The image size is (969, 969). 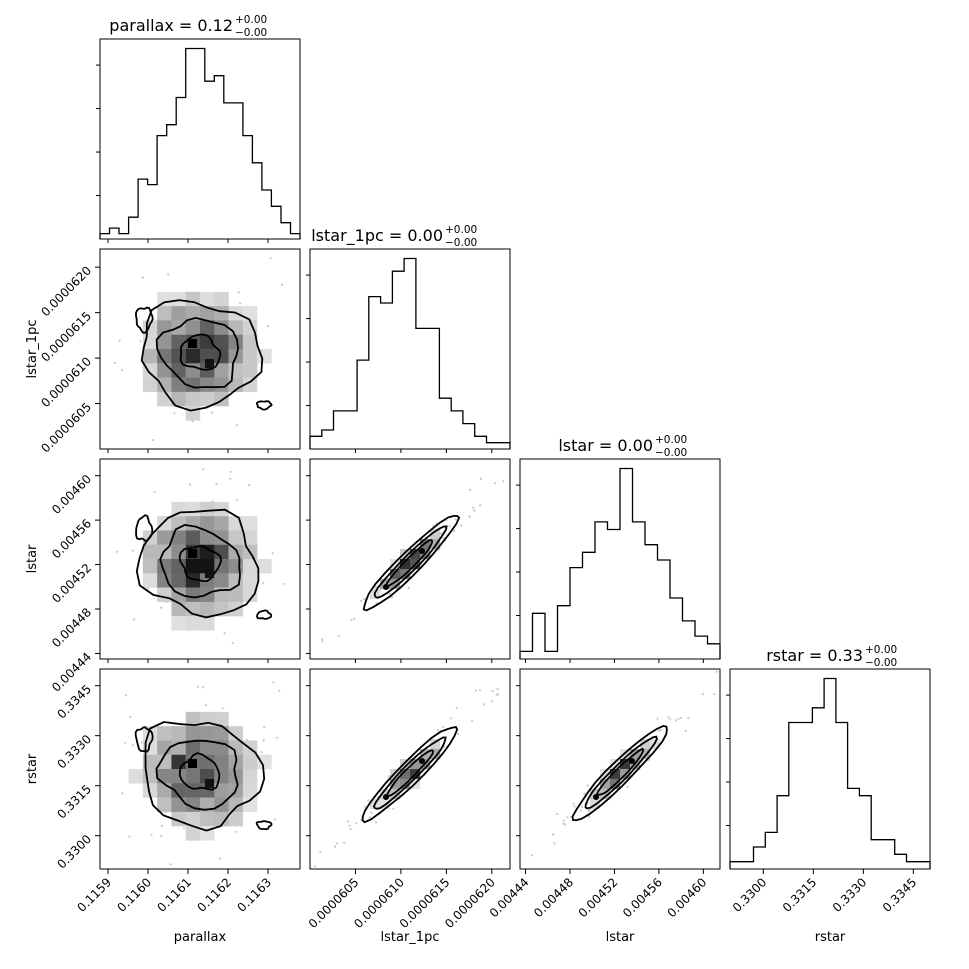 I want to click on x-tick-label-rstar: 0.3315, so click(x=800, y=895).